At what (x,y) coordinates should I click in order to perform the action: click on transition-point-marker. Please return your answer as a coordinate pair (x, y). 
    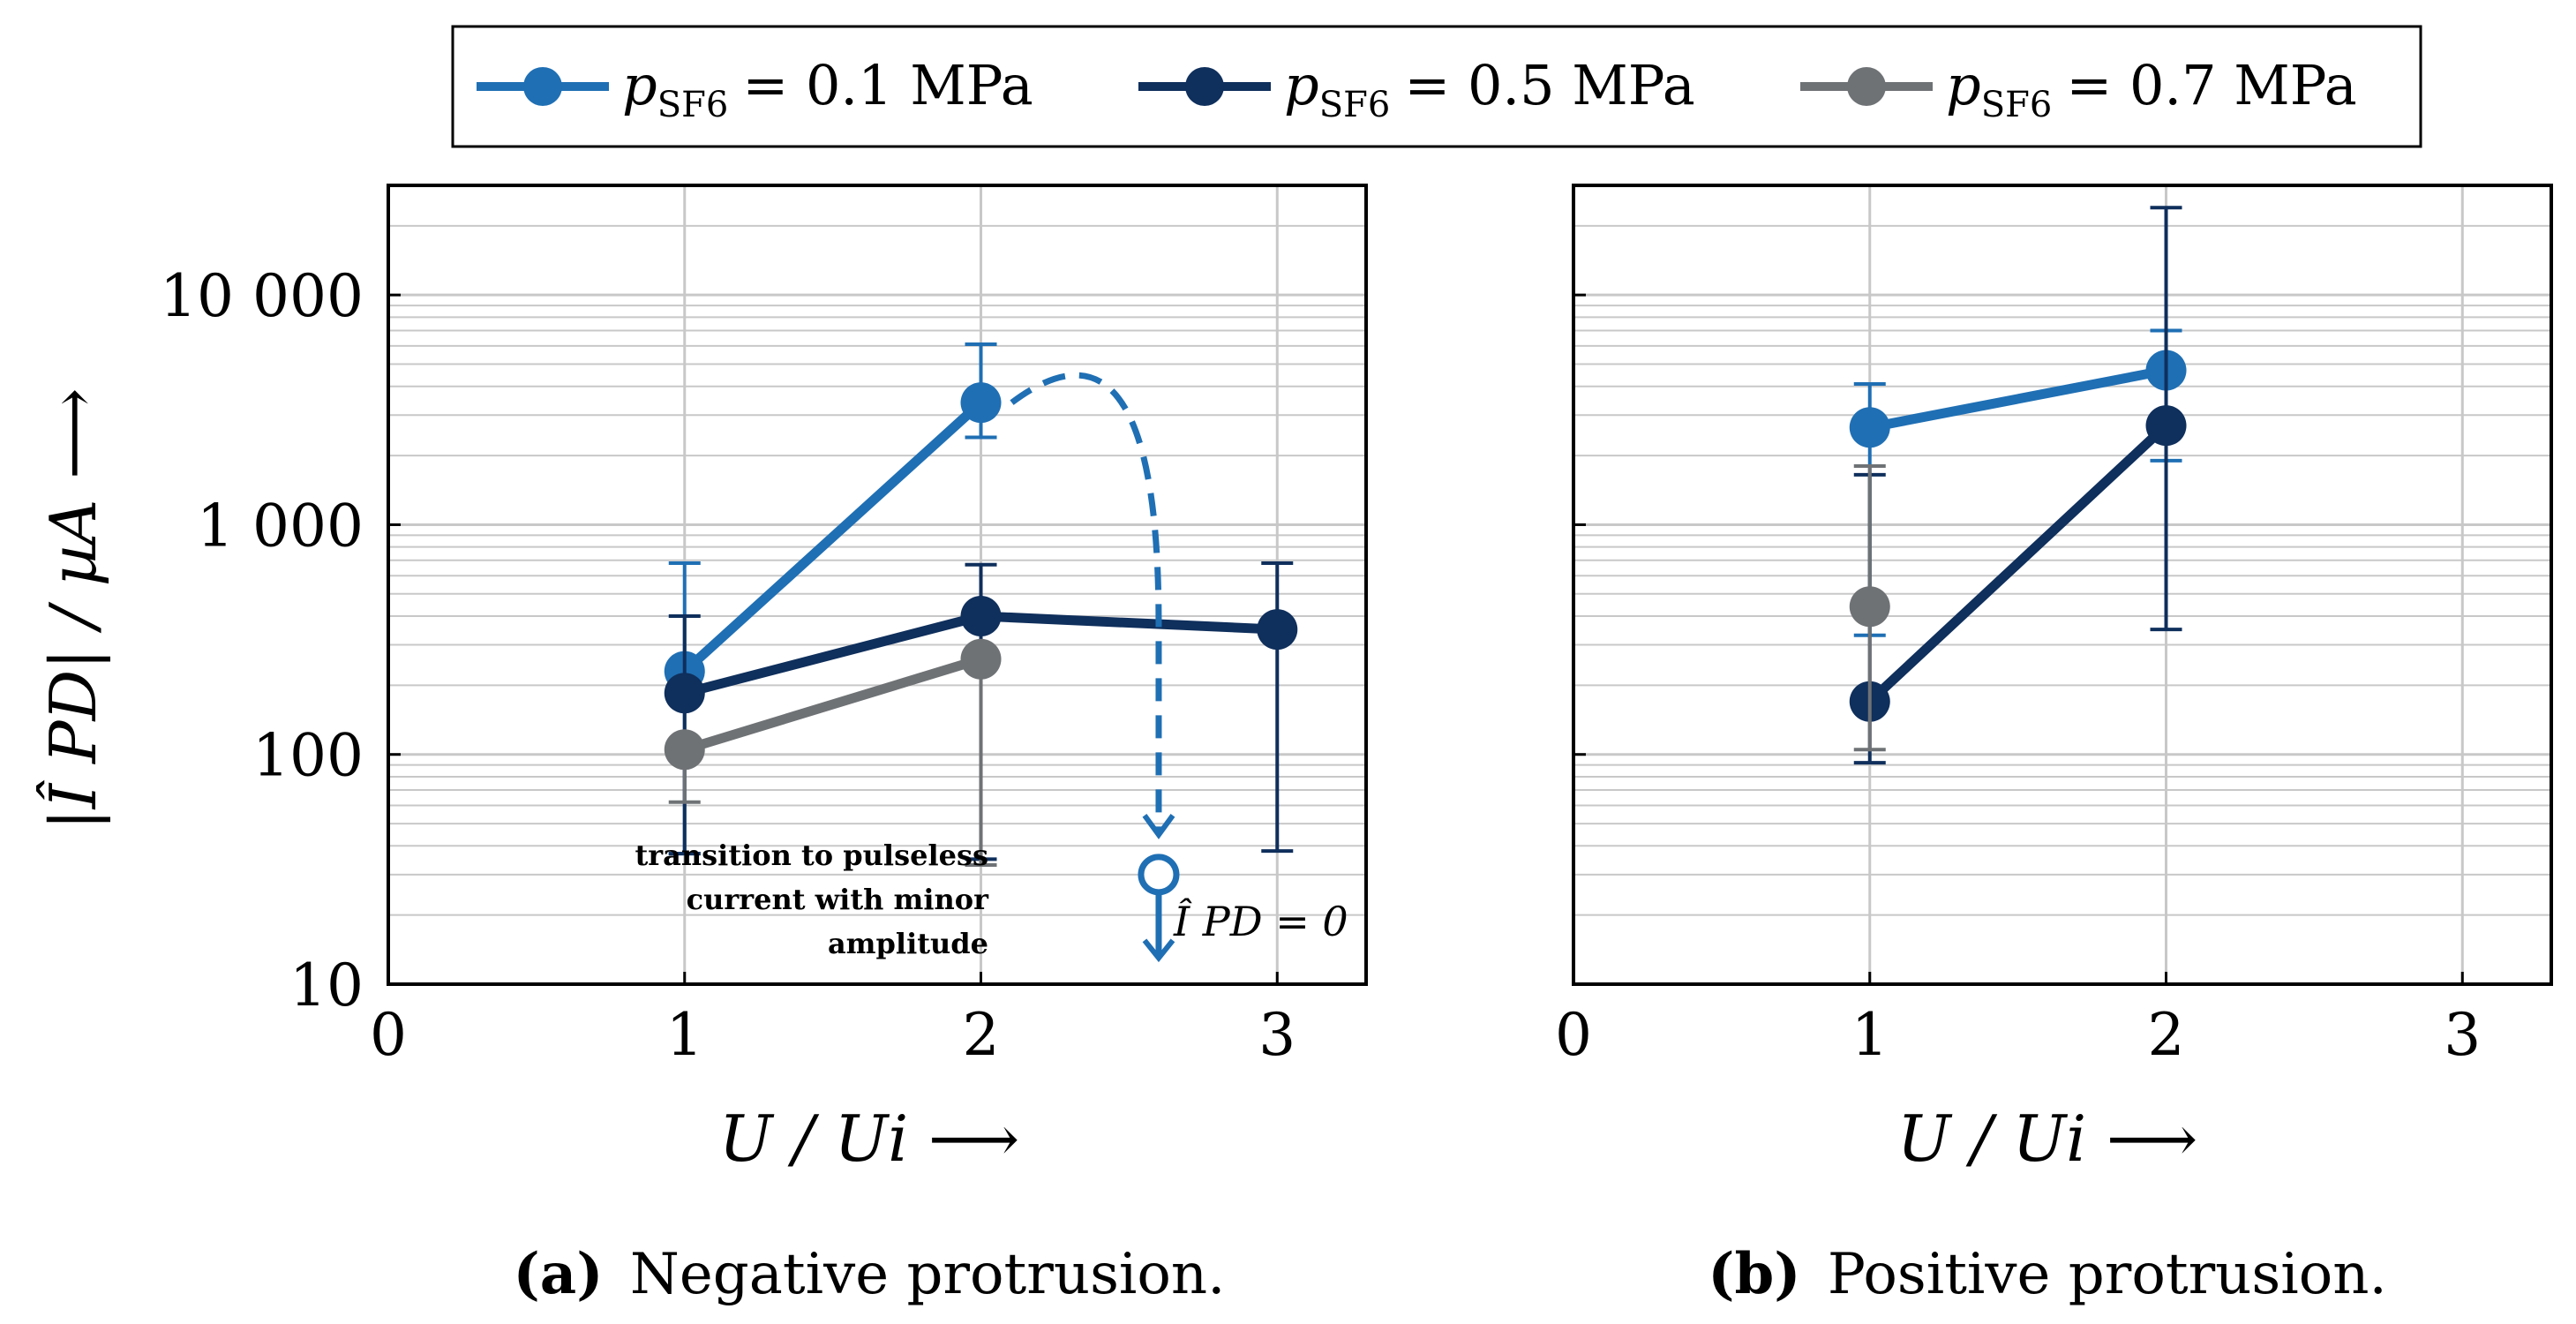
    Looking at the image, I should click on (1159, 875).